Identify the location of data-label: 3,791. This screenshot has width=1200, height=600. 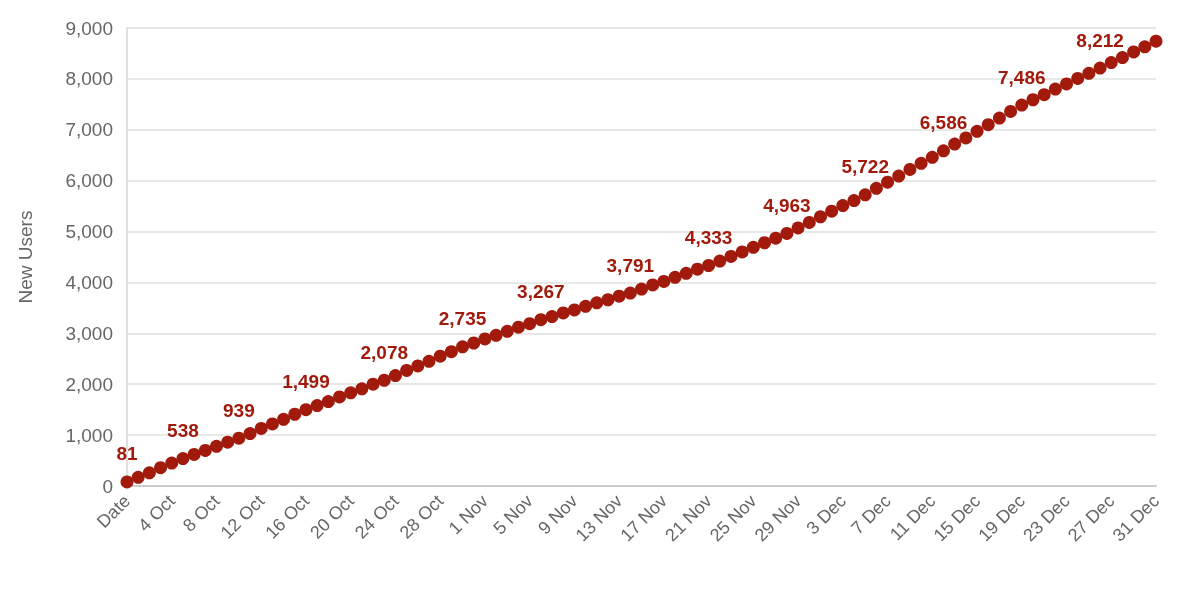
(630, 265).